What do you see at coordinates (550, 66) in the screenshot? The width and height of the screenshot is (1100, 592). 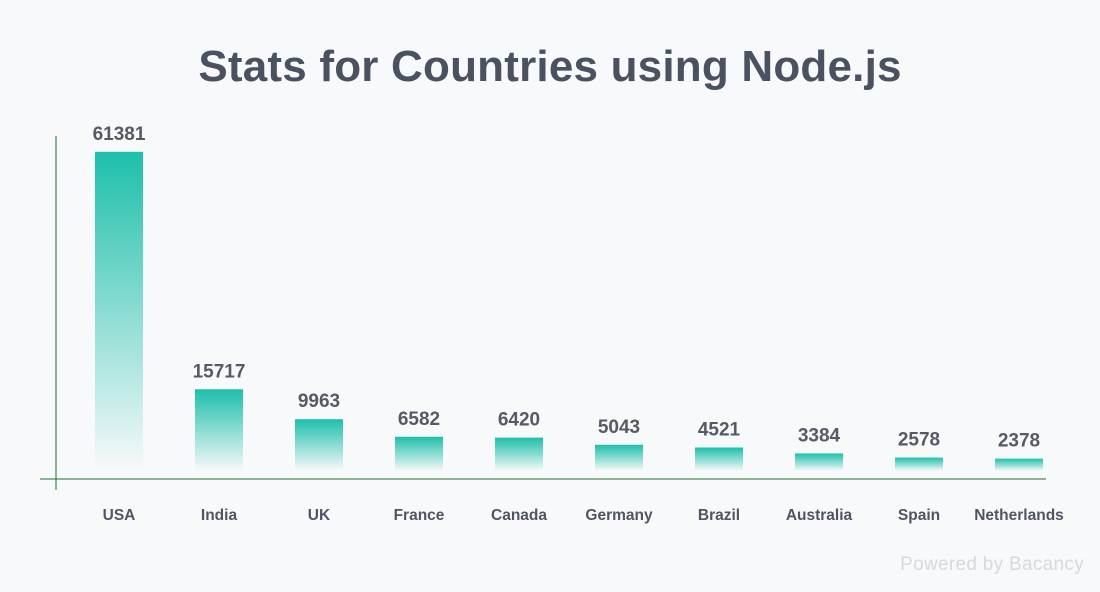 I see `chart-title: Stats for Countries using Node.js` at bounding box center [550, 66].